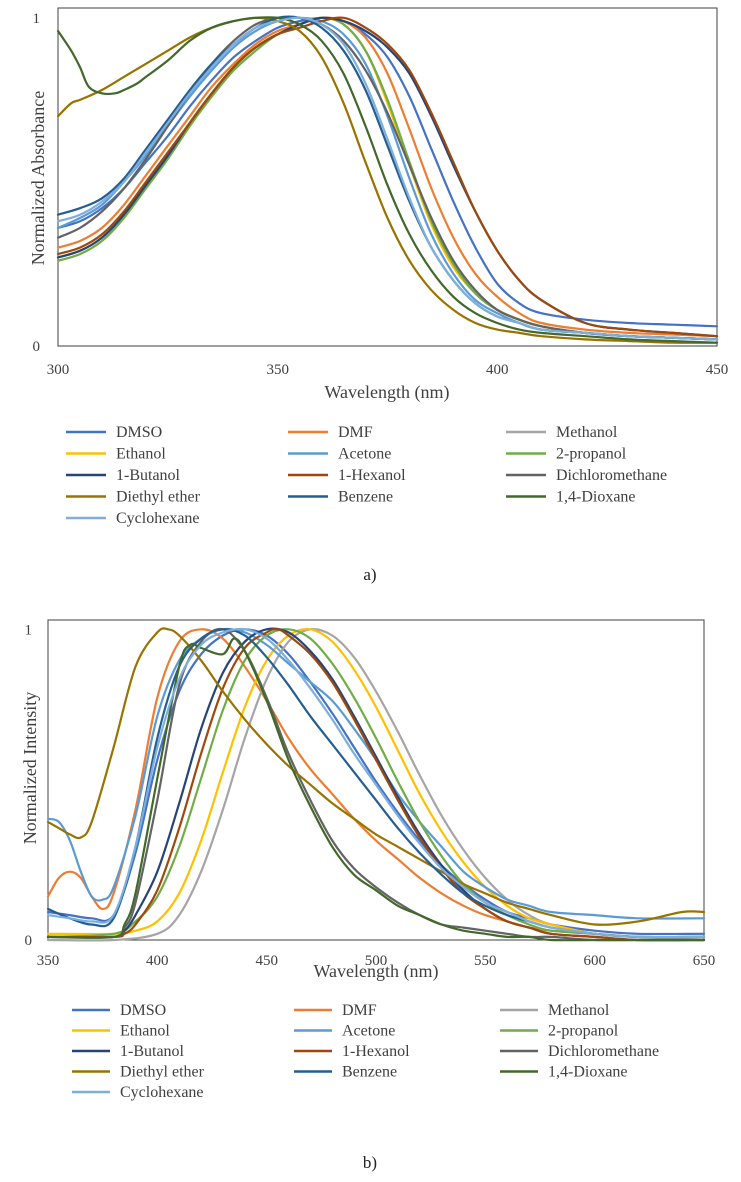  What do you see at coordinates (48, 961) in the screenshot?
I see `chart-b-x-tick-label: 350` at bounding box center [48, 961].